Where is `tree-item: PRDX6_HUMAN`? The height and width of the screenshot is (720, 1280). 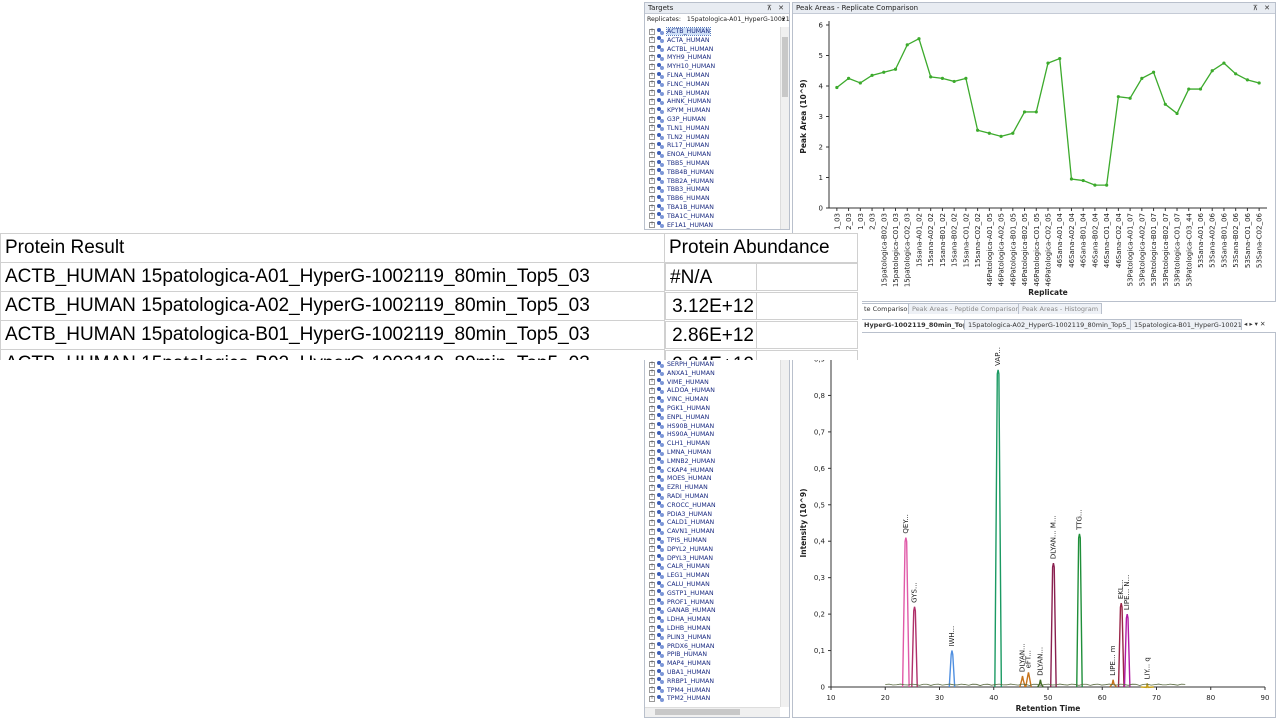
tree-item: PRDX6_HUMAN is located at coordinates (679, 645).